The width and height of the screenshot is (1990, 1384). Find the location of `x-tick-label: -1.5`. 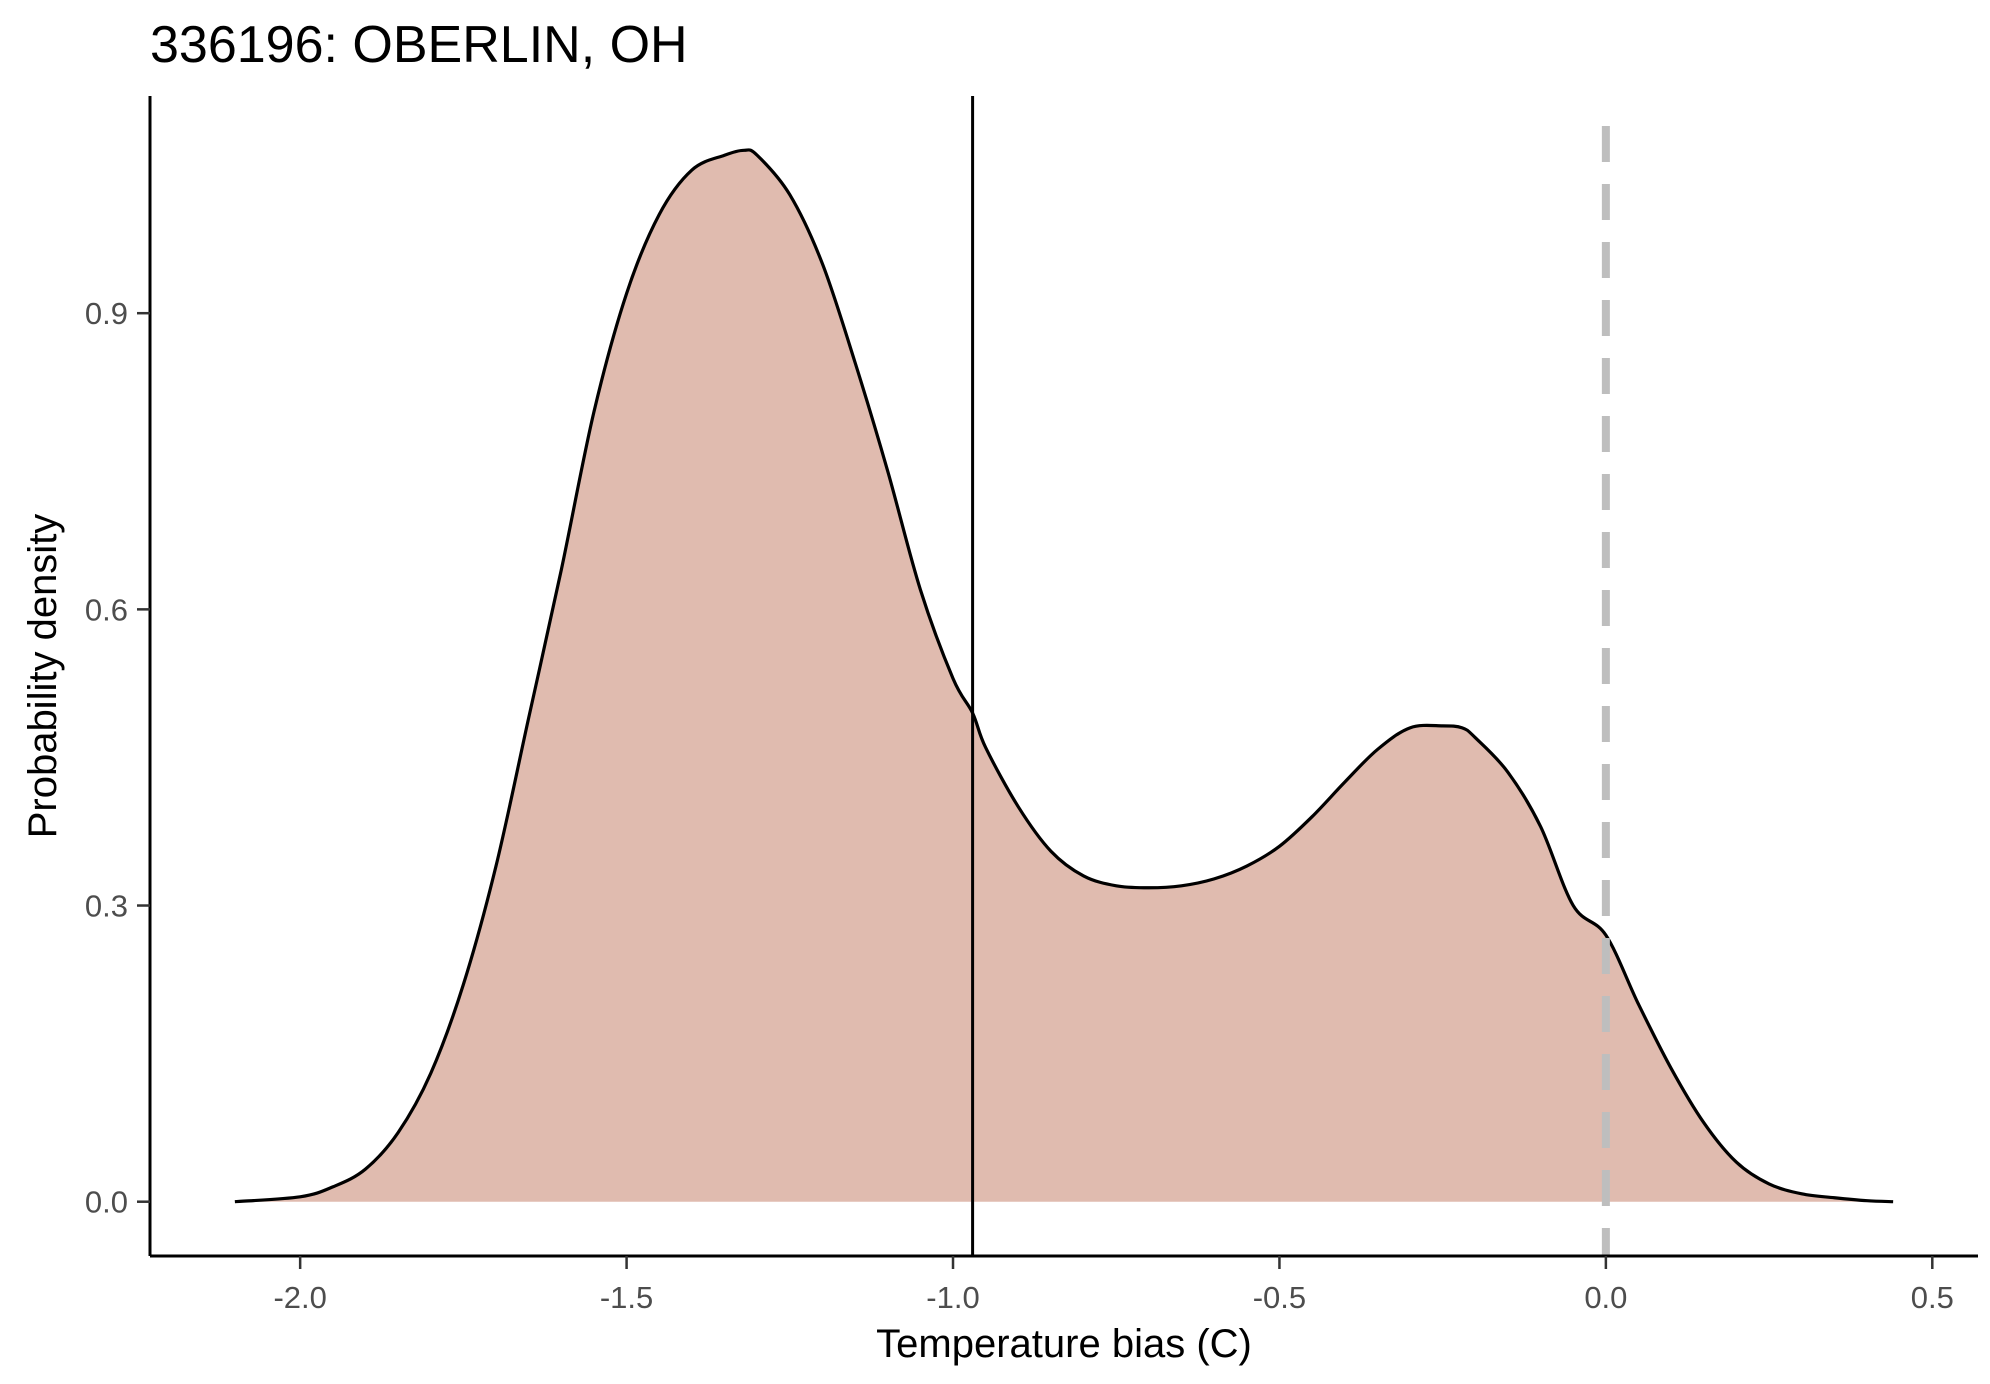

x-tick-label: -1.5 is located at coordinates (626, 1297).